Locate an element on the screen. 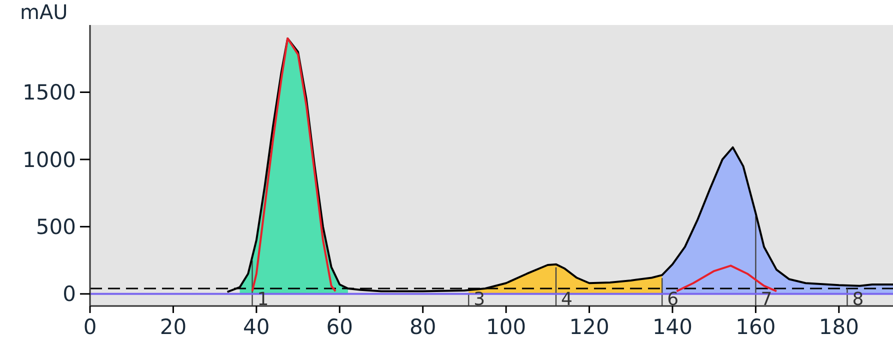 Image resolution: width=893 pixels, height=346 pixels. annotation: 3 is located at coordinates (480, 299).